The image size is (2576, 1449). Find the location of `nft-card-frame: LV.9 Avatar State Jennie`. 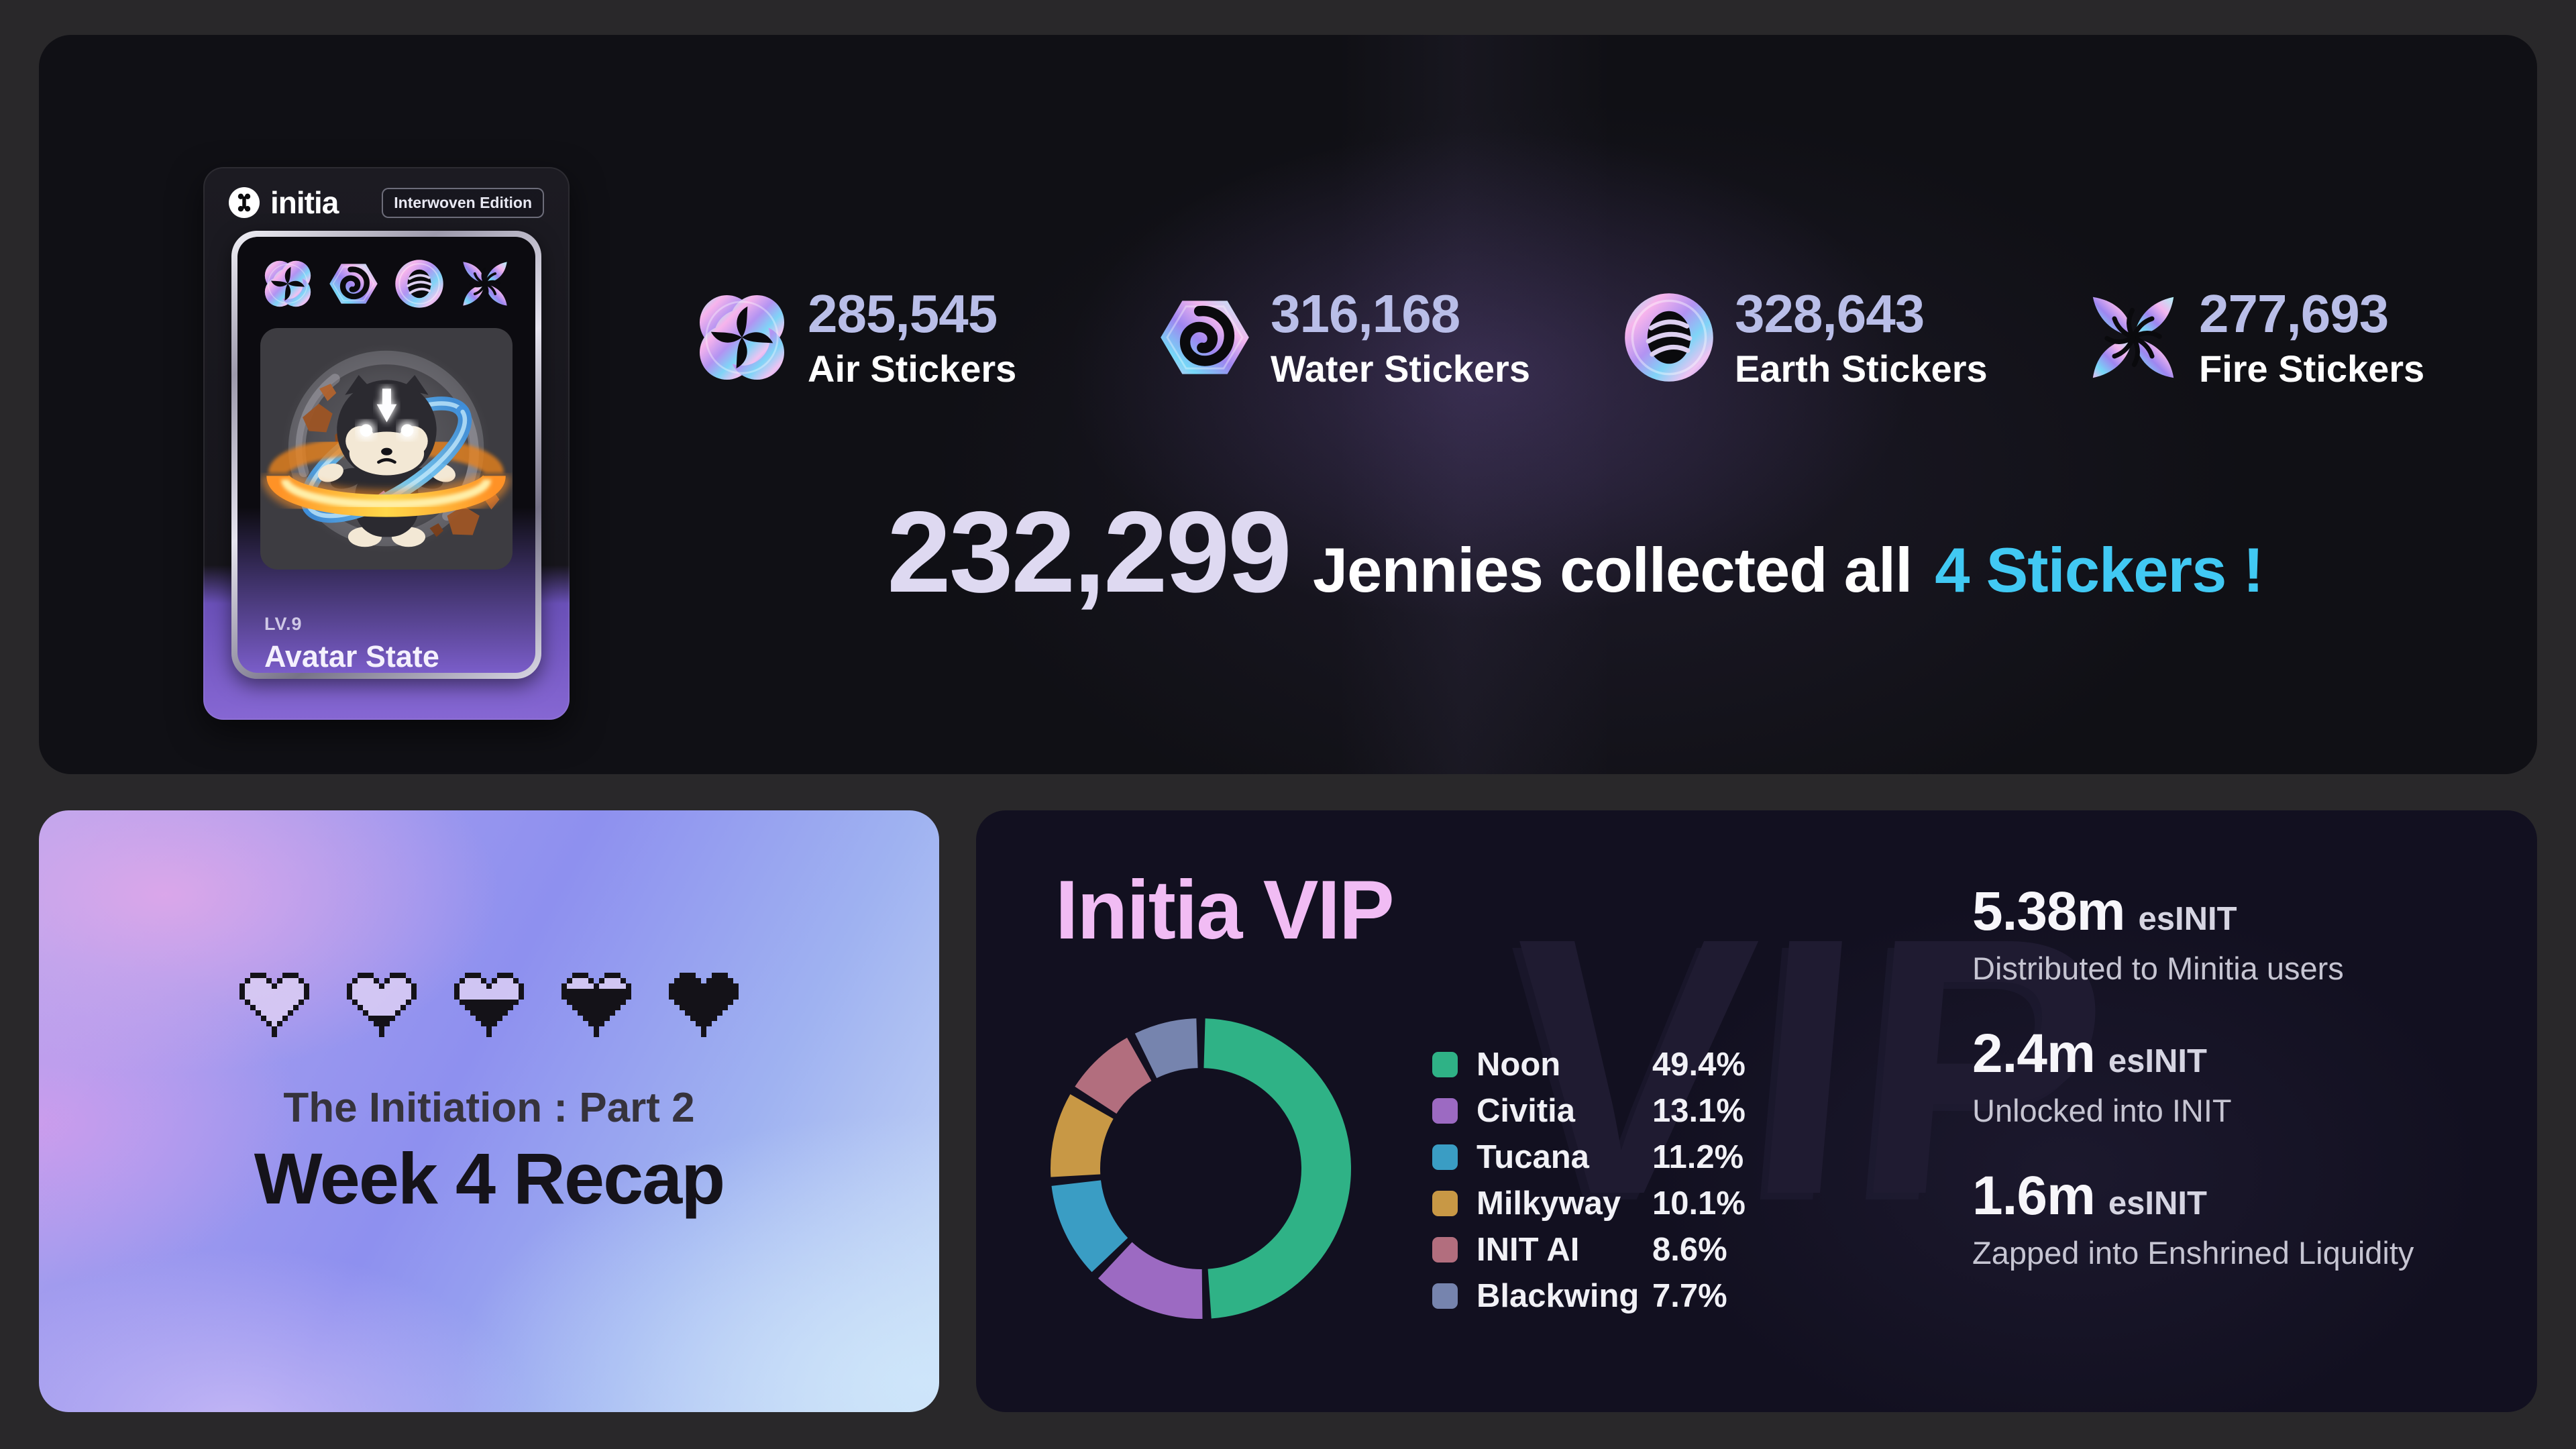

nft-card-frame: LV.9 Avatar State Jennie is located at coordinates (386, 455).